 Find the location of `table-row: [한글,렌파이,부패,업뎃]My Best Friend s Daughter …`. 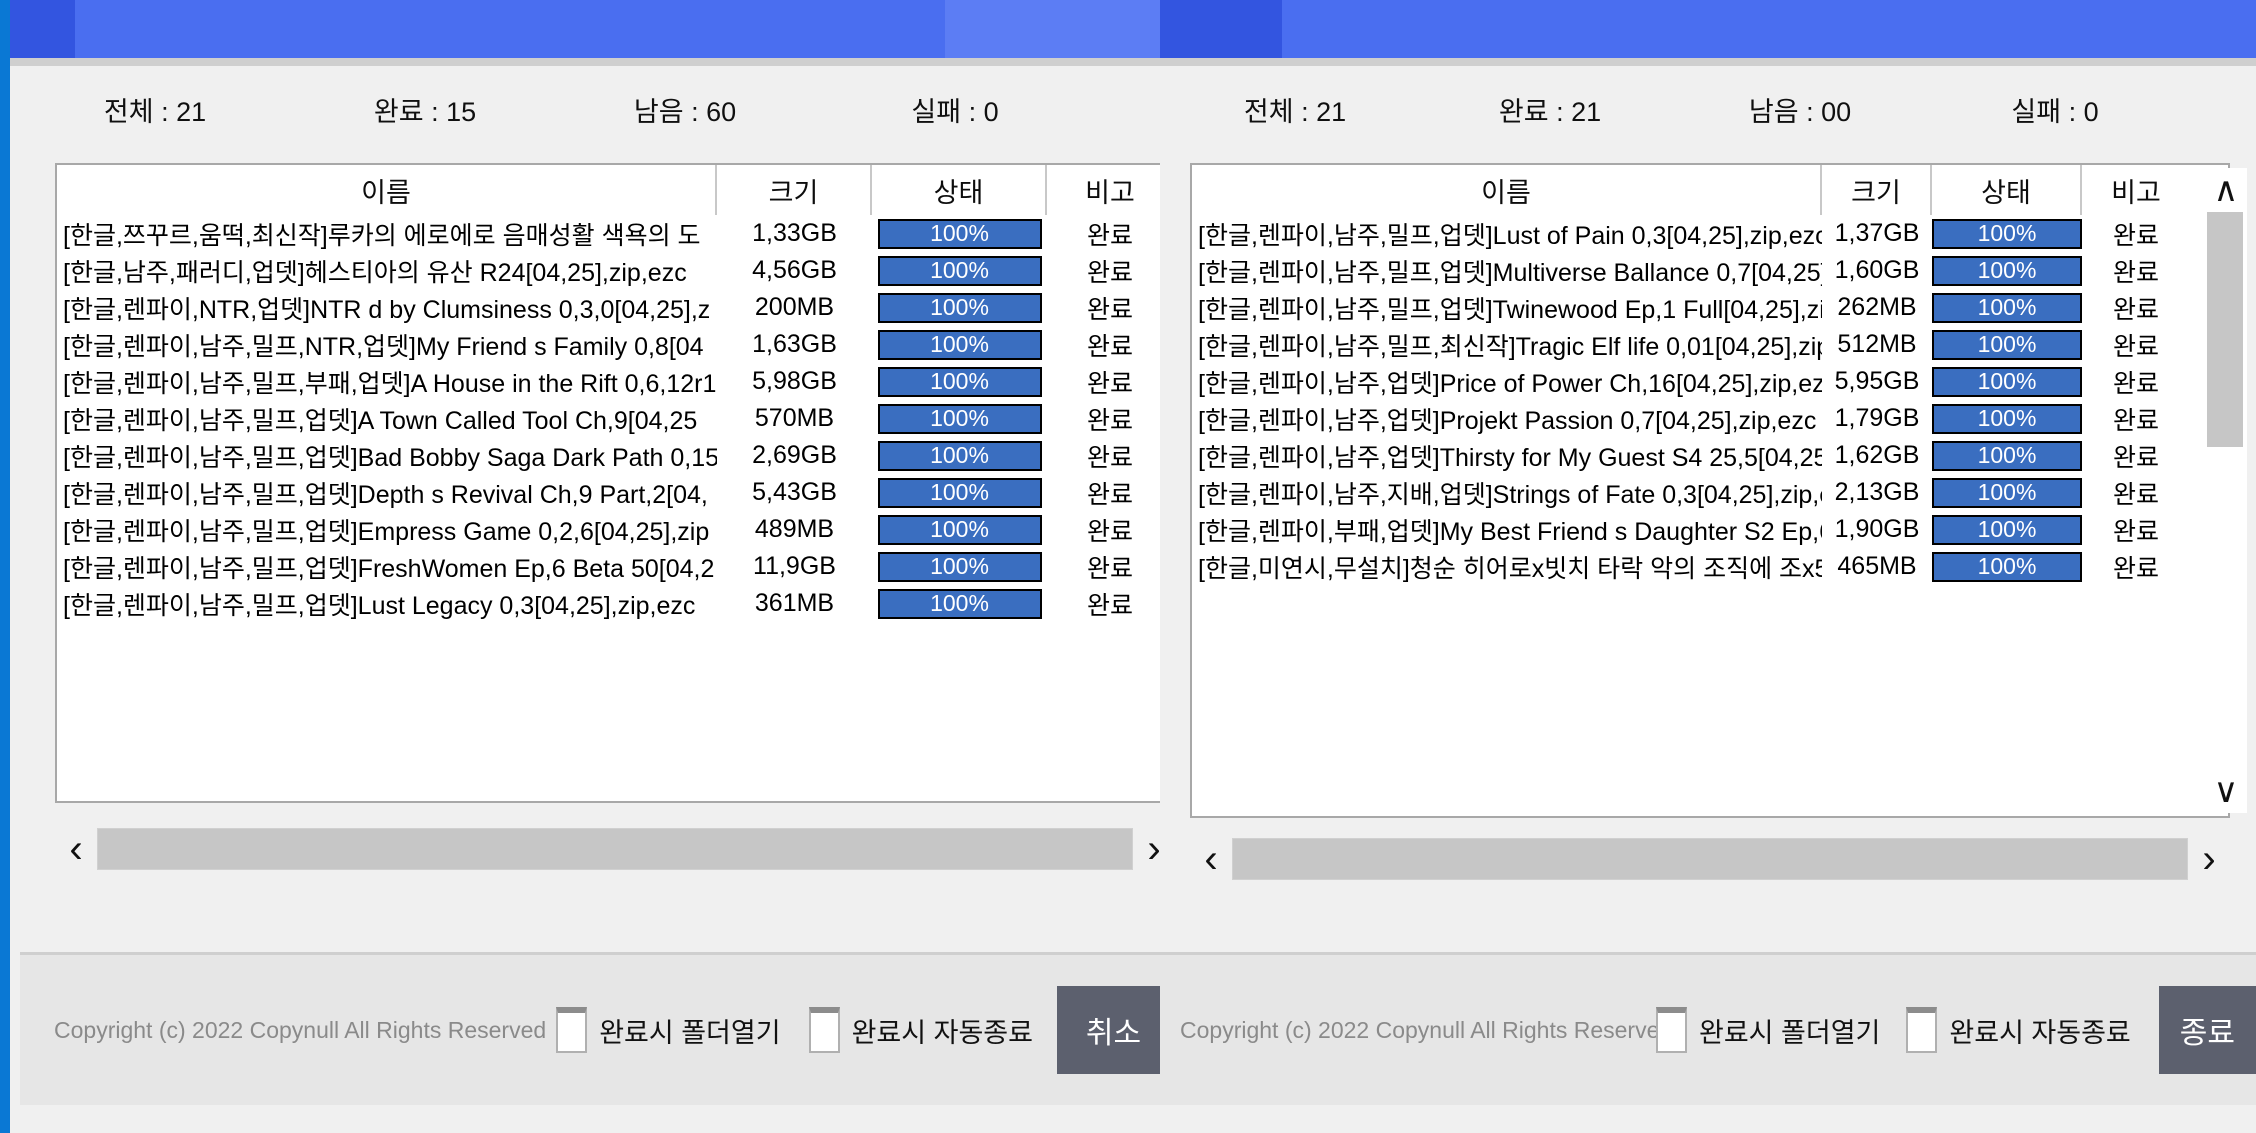

table-row: [한글,렌파이,부패,업뎃]My Best Friend s Daughter … is located at coordinates (1710, 529).